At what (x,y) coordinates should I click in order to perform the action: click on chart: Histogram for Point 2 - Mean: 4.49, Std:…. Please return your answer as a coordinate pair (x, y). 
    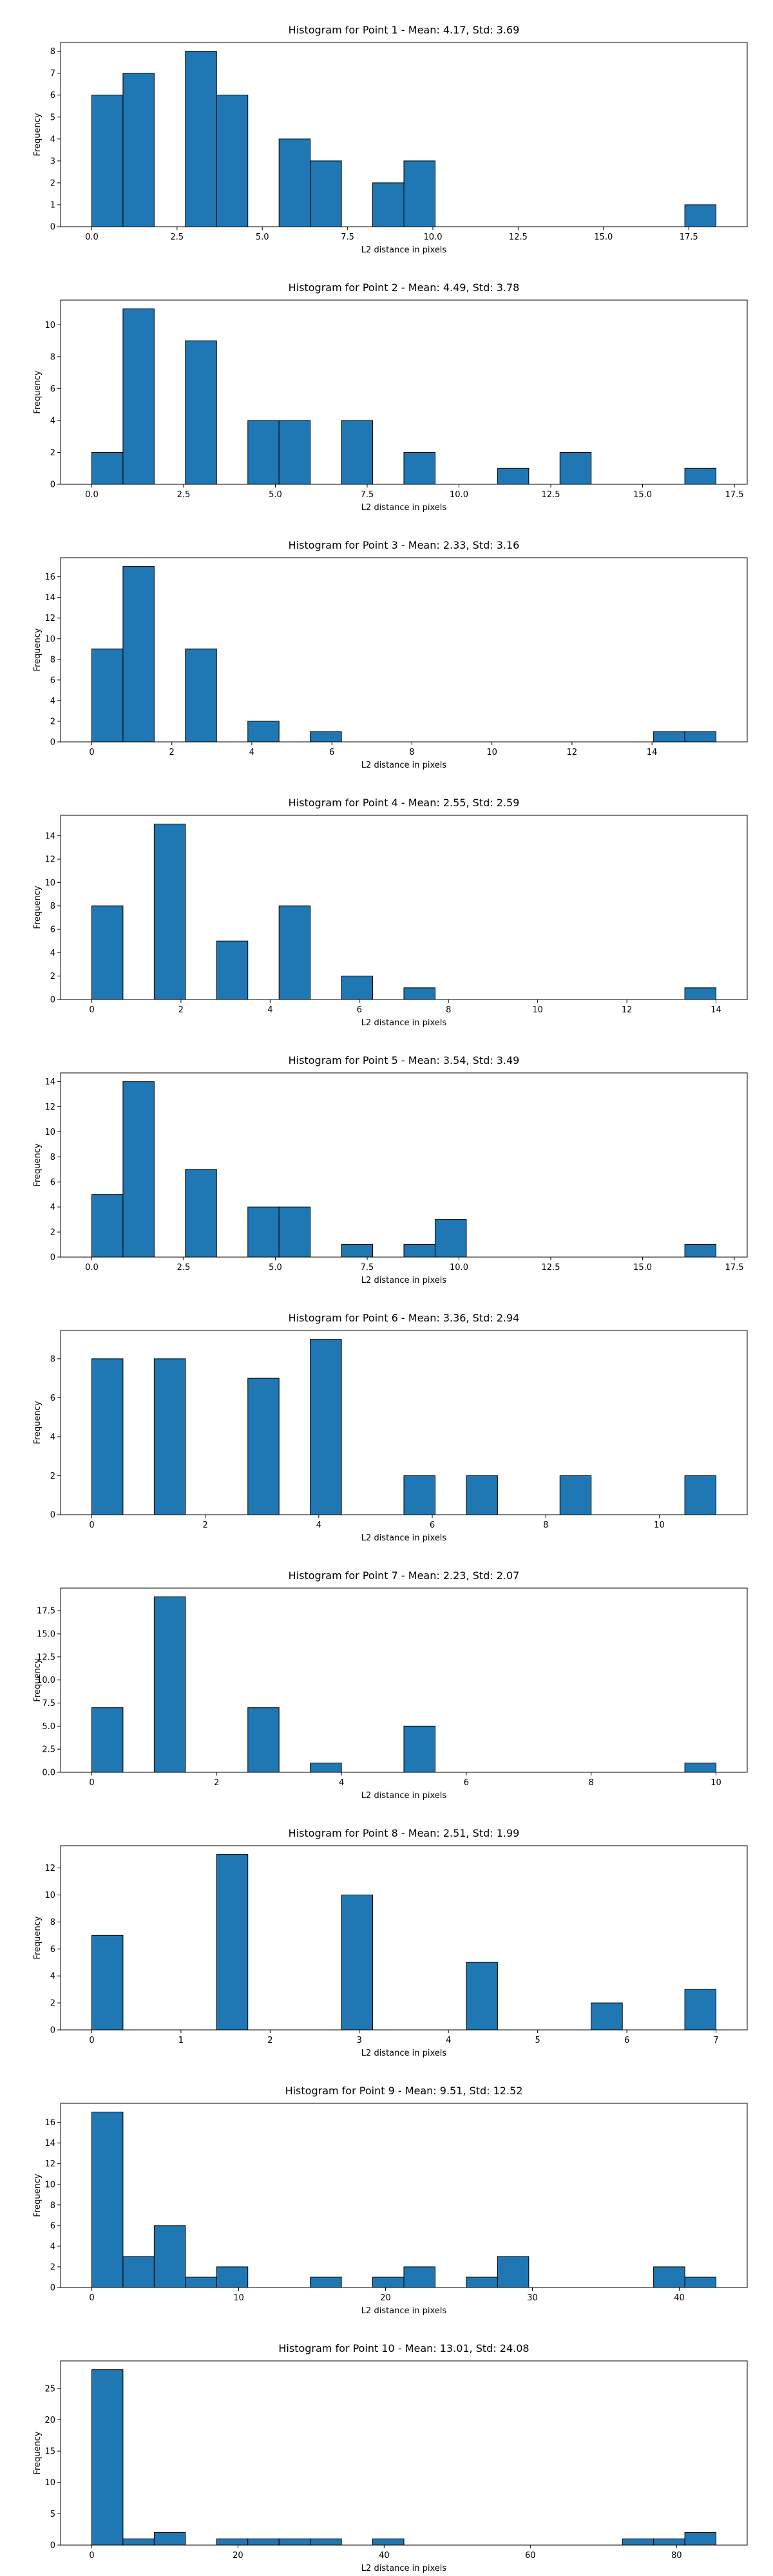
    Looking at the image, I should click on (390, 397).